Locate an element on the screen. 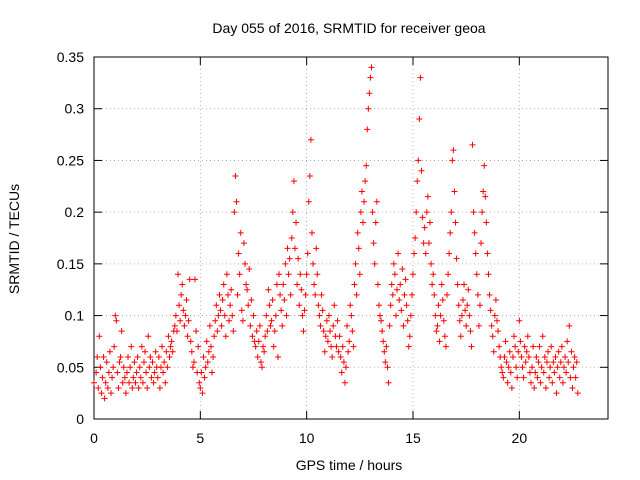  y-tick-label: 0.3 is located at coordinates (75, 109).